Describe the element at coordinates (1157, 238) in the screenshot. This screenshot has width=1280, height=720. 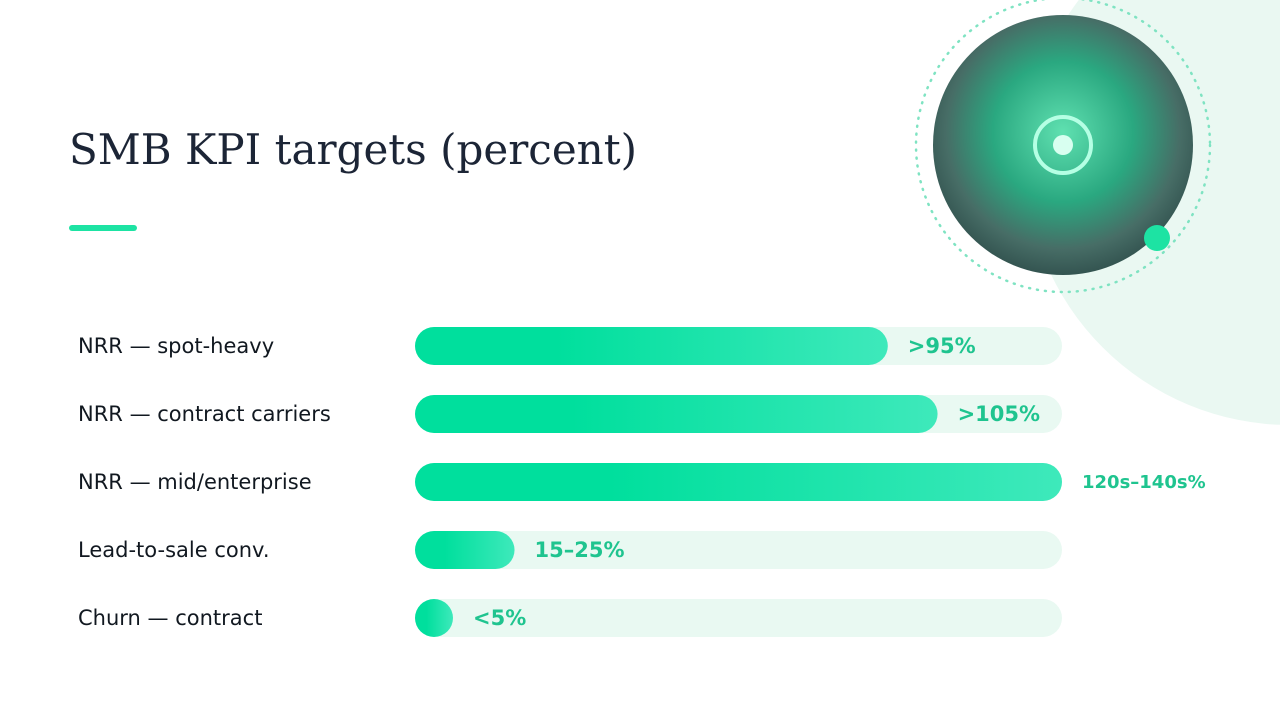
I see `accent-dot` at that location.